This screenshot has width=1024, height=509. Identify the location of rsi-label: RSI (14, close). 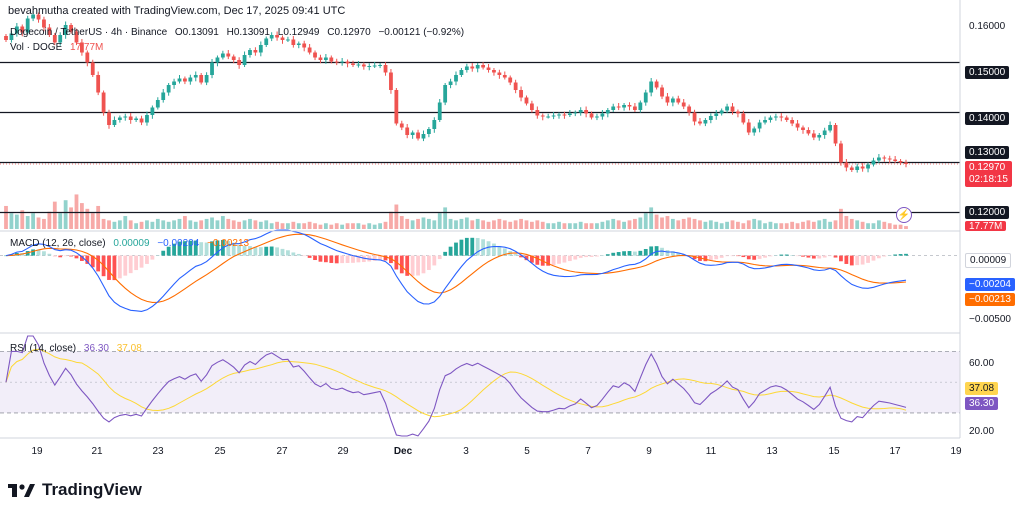
(43, 348).